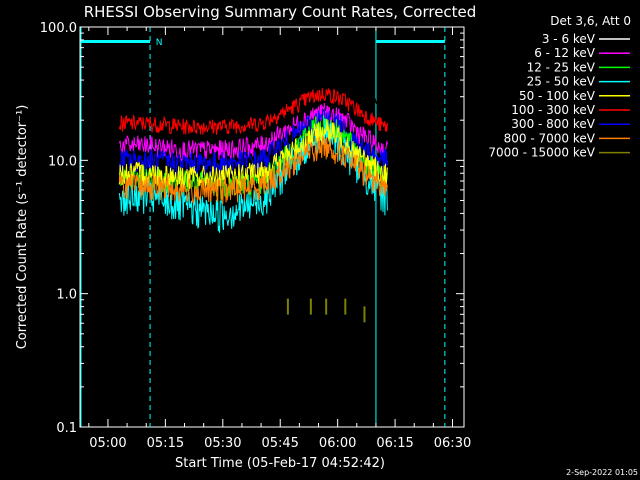  Describe the element at coordinates (280, 463) in the screenshot. I see `x-axis-label: Start Time (05-Feb-17 04:52:42)` at that location.